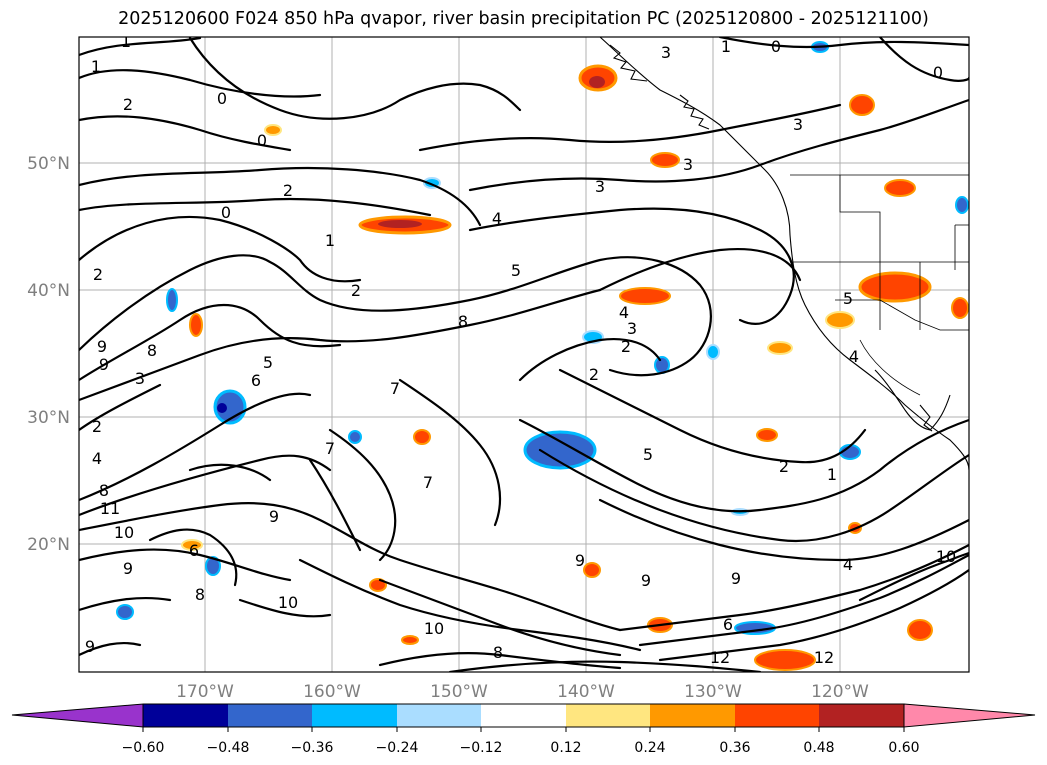 Image resolution: width=1047 pixels, height=765 pixels. What do you see at coordinates (903, 748) in the screenshot?
I see `colorbar-tick-label: 0.60` at bounding box center [903, 748].